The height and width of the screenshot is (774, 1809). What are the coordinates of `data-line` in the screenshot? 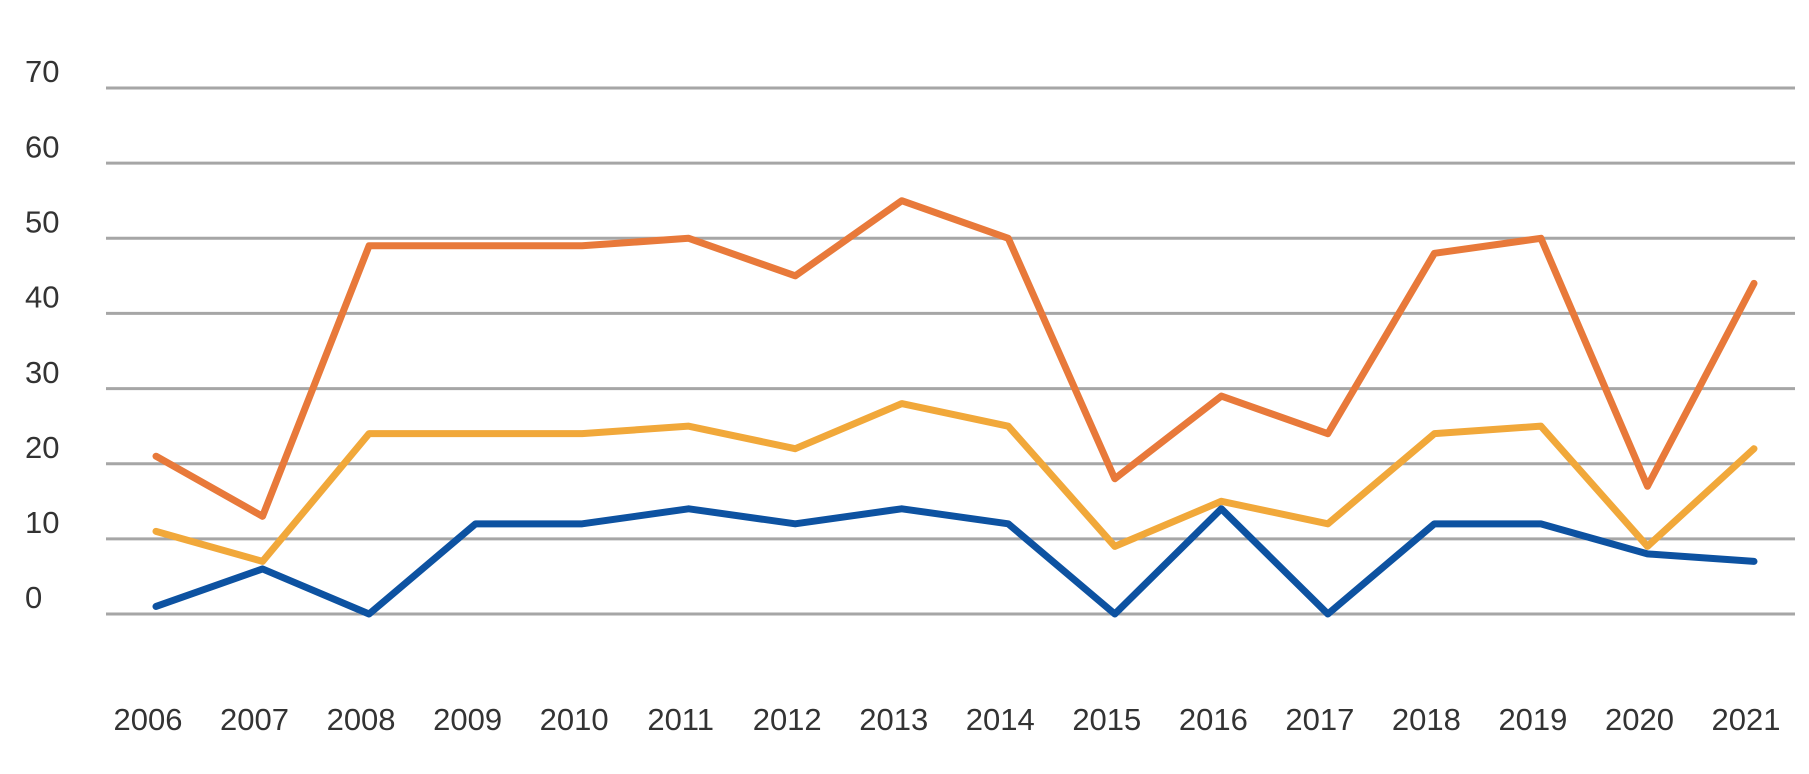 It's located at (955, 561).